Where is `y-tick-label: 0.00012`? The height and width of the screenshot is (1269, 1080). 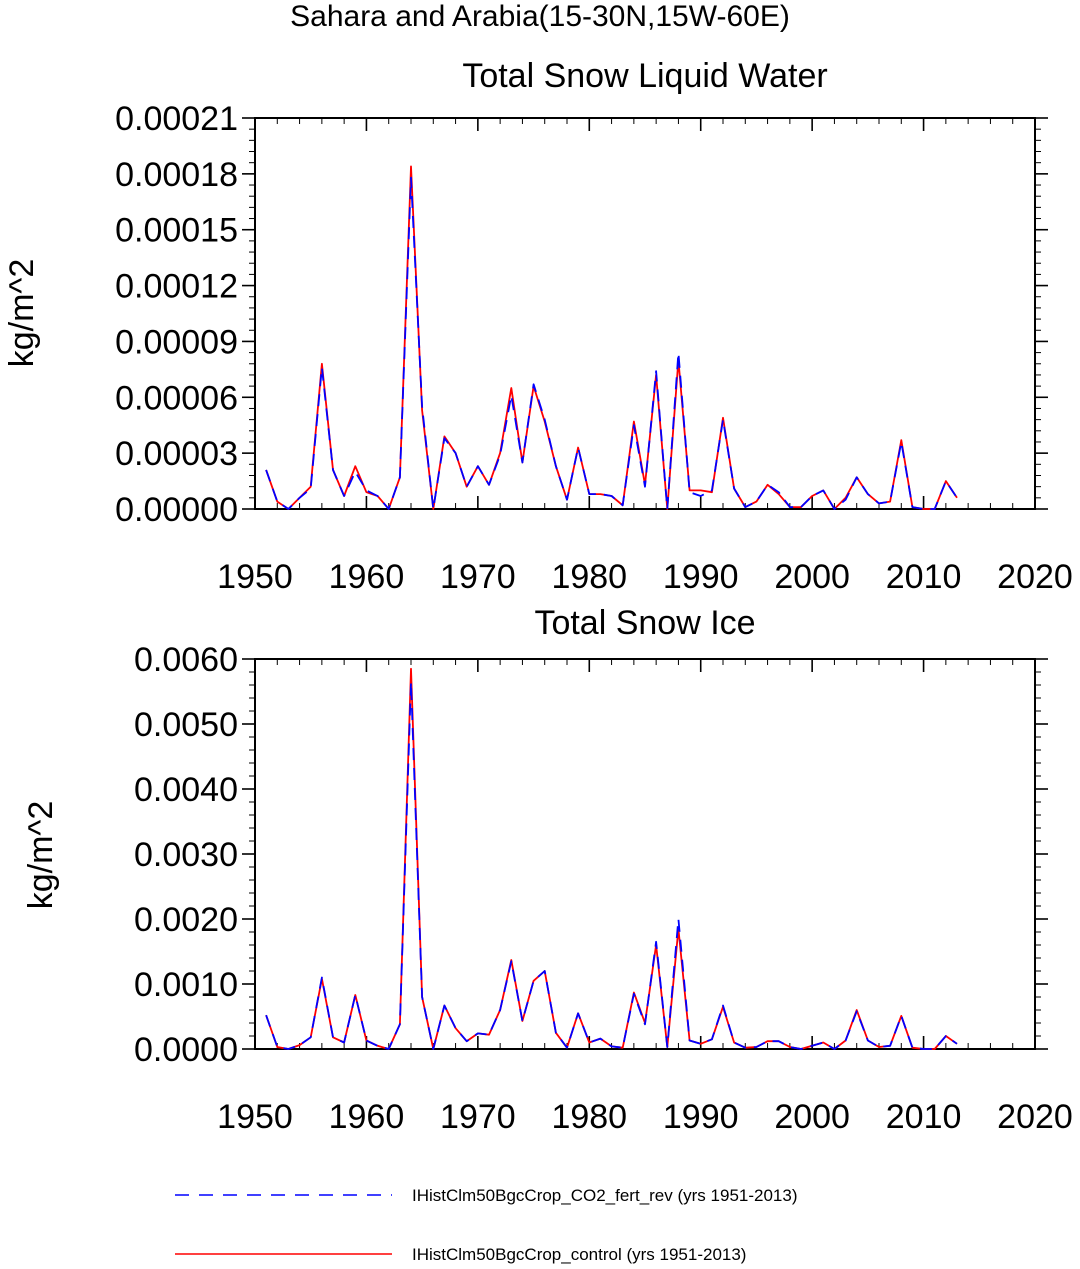 y-tick-label: 0.00012 is located at coordinates (176, 287).